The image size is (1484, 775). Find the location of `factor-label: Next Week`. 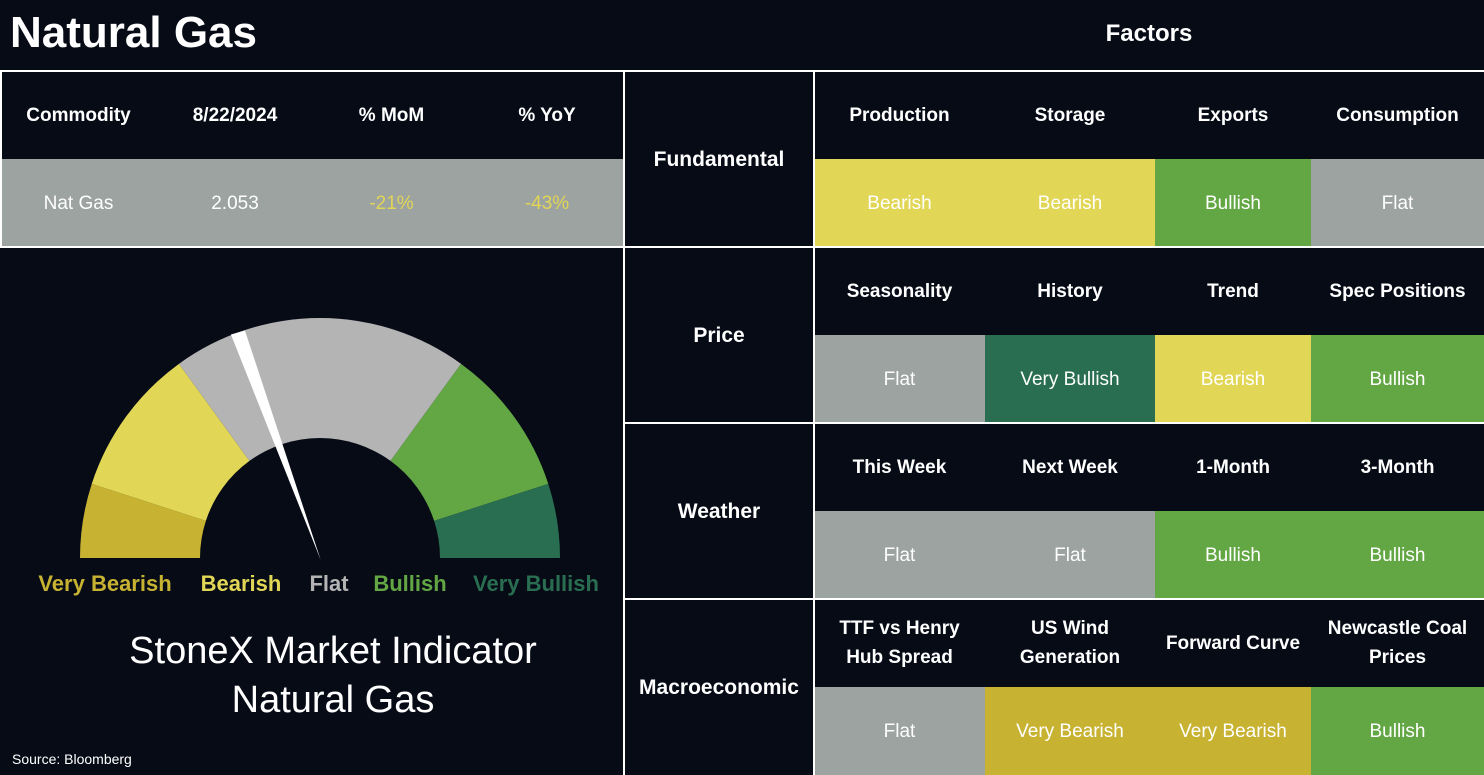

factor-label: Next Week is located at coordinates (1070, 467).